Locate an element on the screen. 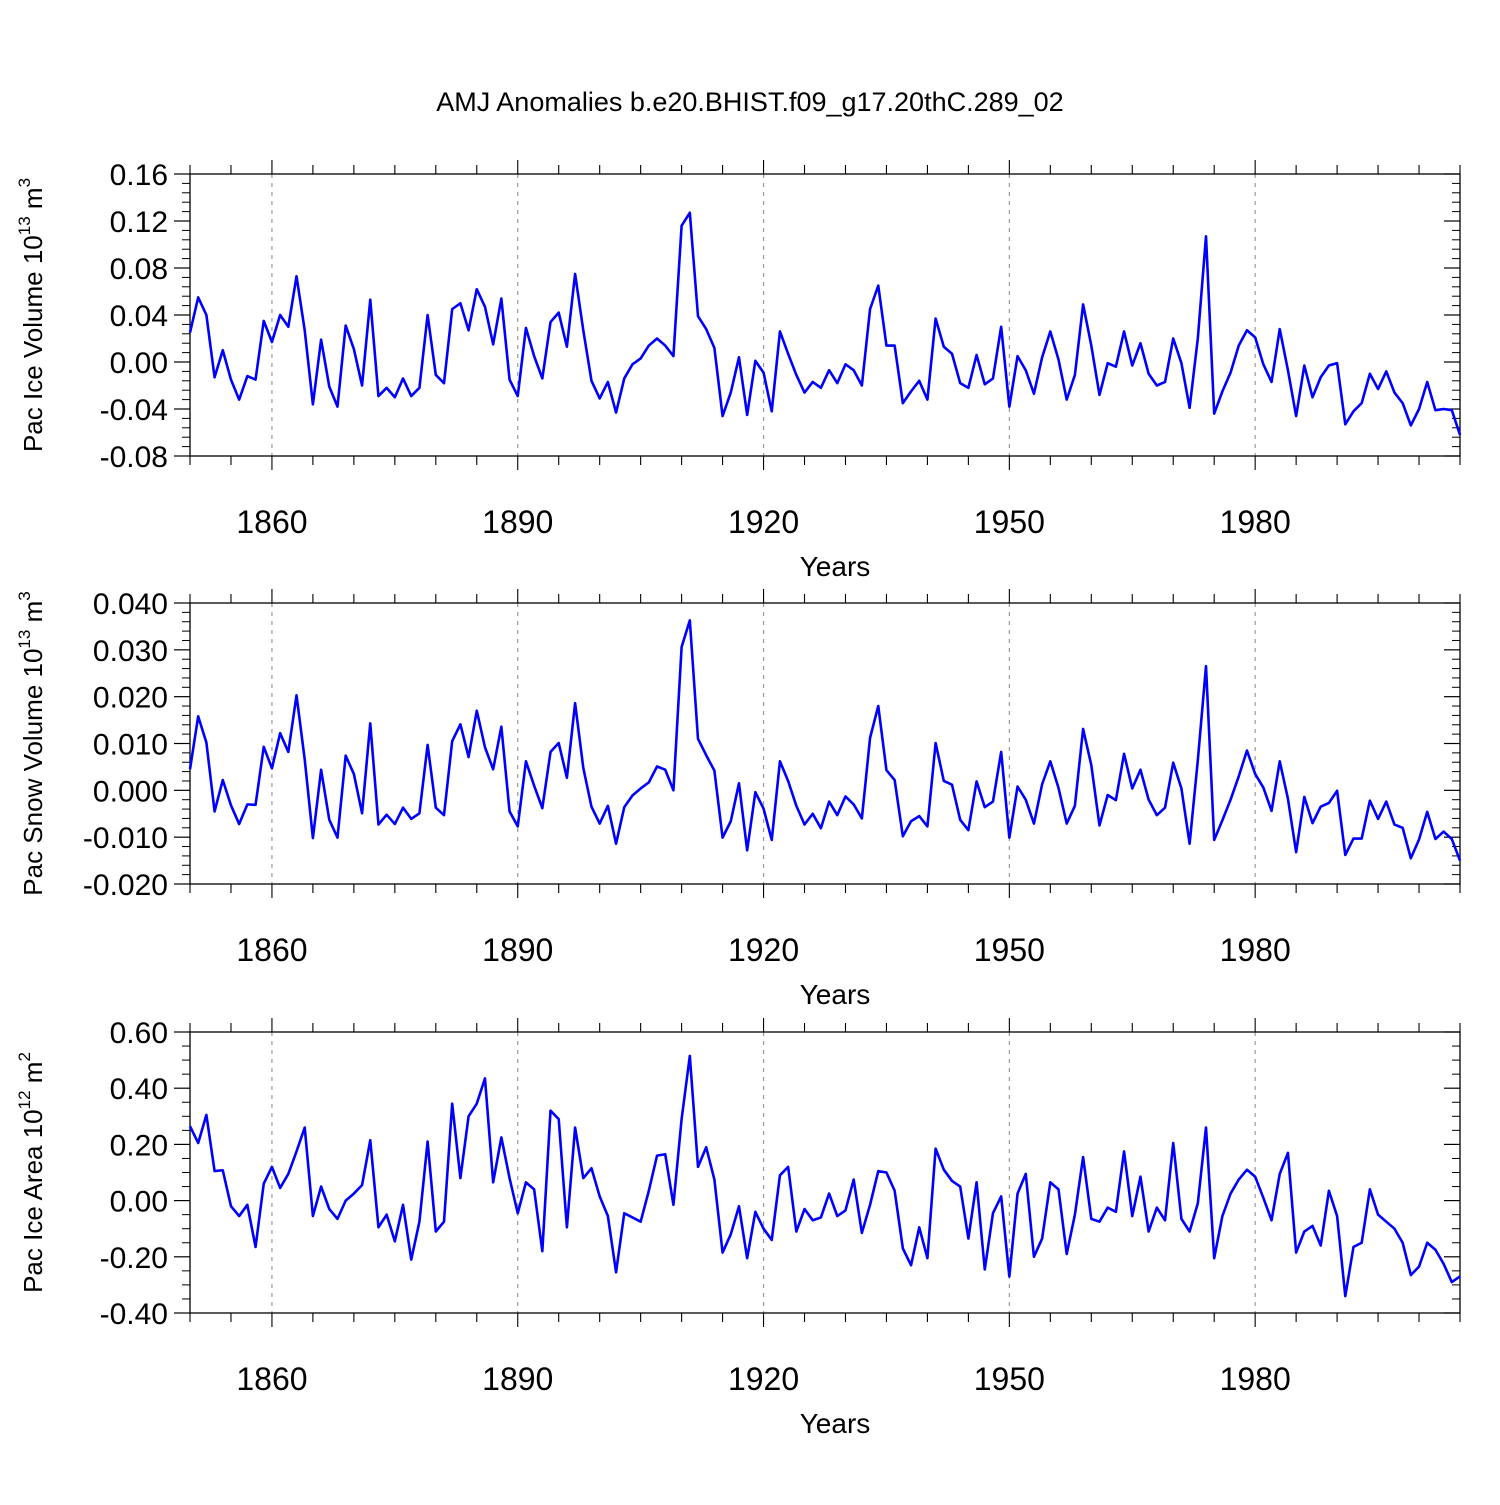  y-tick-label: 0.60 is located at coordinates (139, 1033).